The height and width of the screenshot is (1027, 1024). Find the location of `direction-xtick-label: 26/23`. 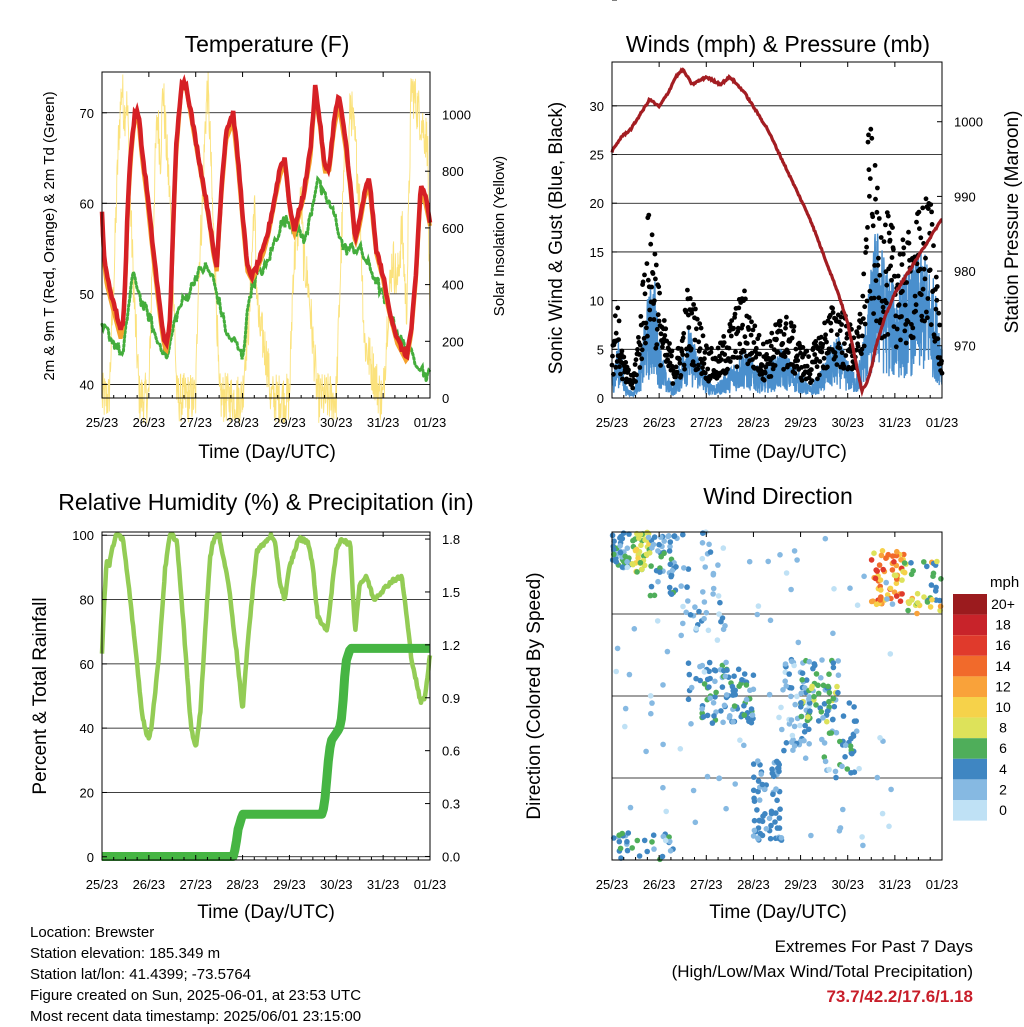

direction-xtick-label: 26/23 is located at coordinates (659, 884).